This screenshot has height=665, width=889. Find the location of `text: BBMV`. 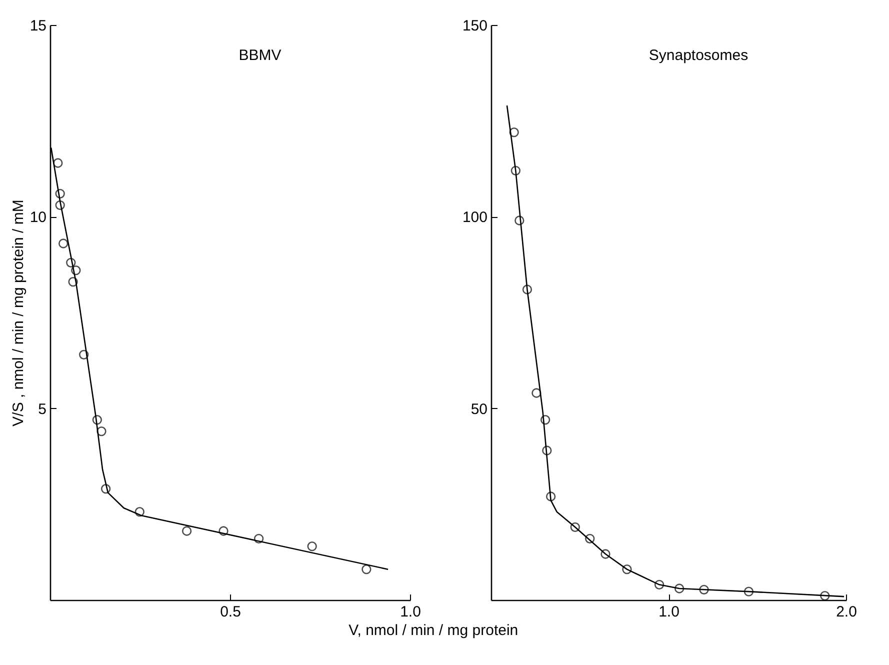

text: BBMV is located at coordinates (260, 55).